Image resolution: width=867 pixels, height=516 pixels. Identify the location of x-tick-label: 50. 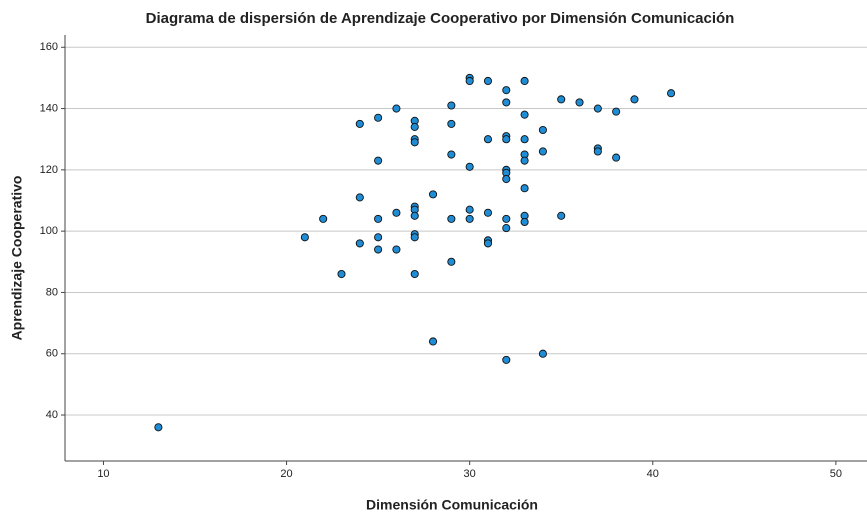
(836, 474).